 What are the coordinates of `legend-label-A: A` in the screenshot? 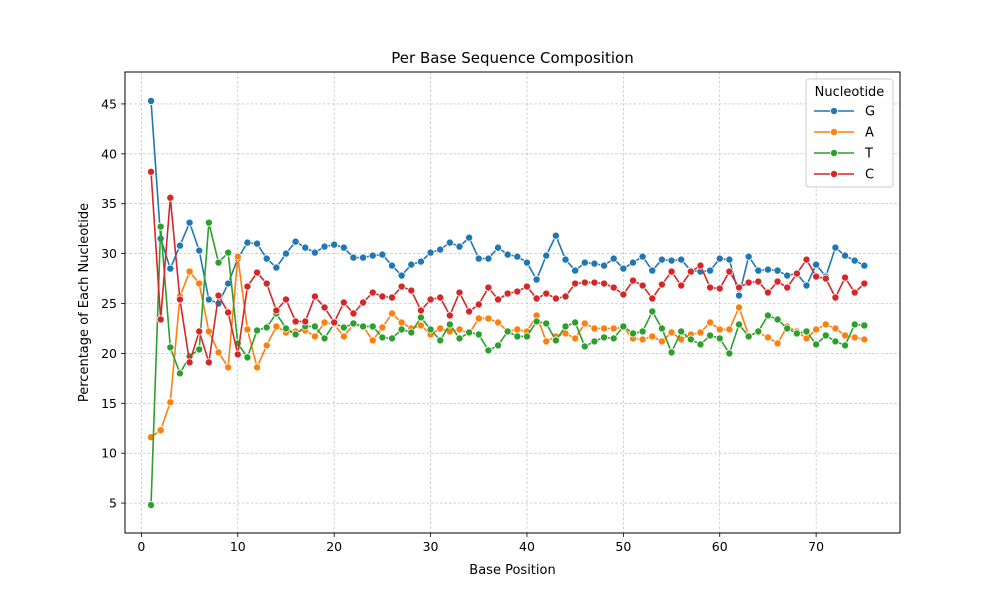 It's located at (869, 133).